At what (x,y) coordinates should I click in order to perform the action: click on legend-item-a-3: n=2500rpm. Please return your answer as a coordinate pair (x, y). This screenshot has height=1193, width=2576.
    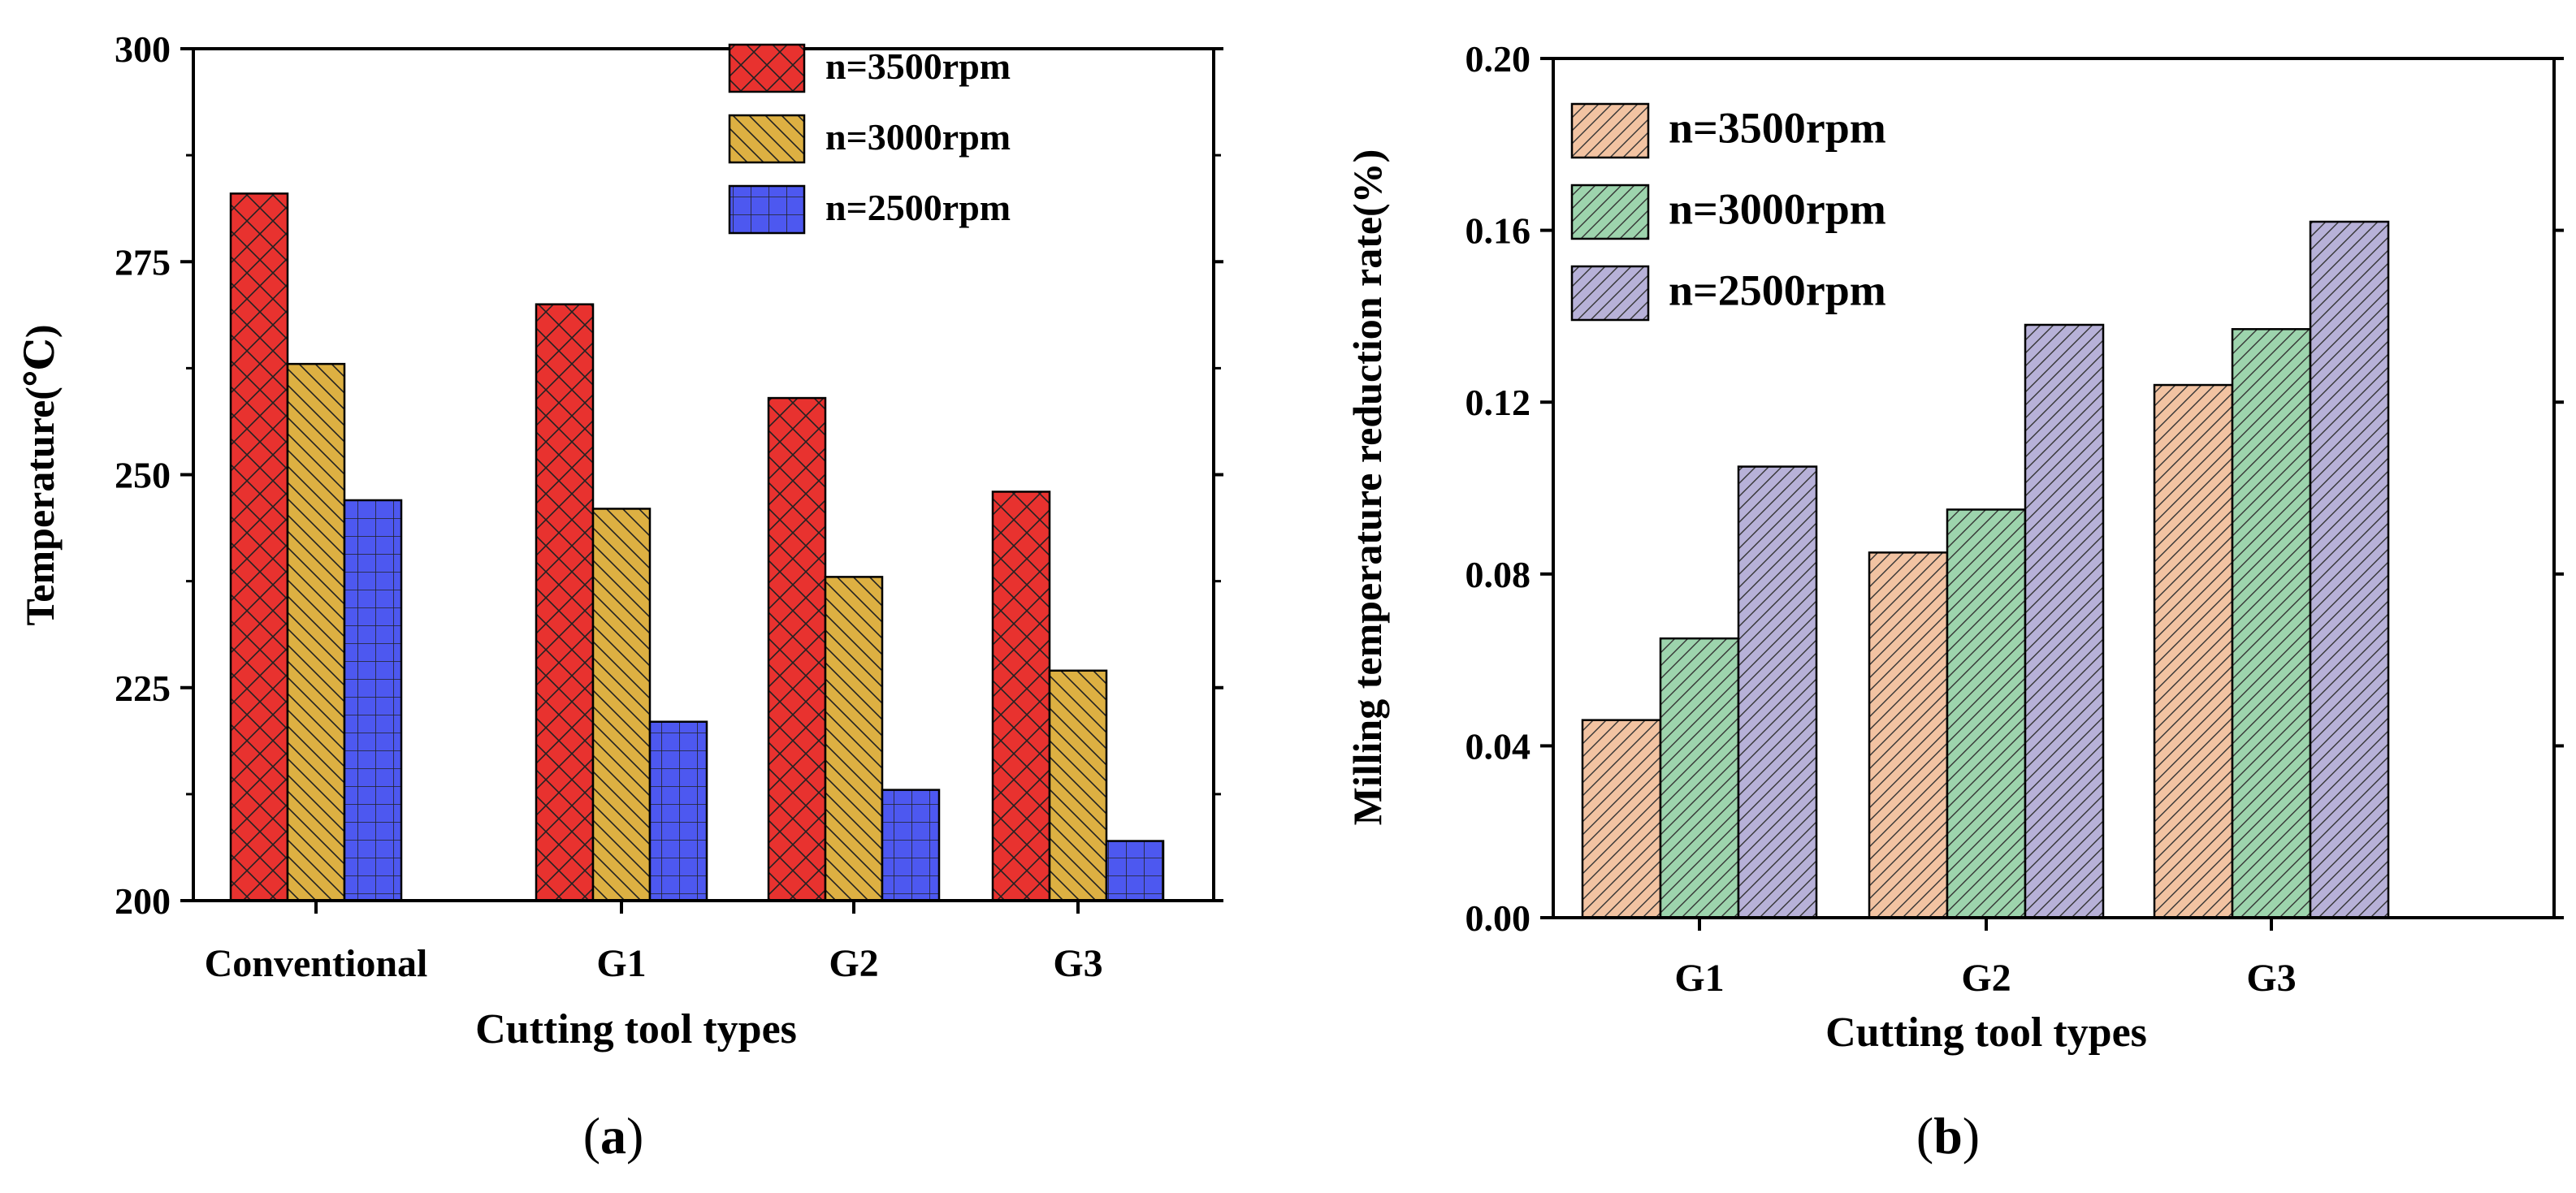
    Looking at the image, I should click on (870, 209).